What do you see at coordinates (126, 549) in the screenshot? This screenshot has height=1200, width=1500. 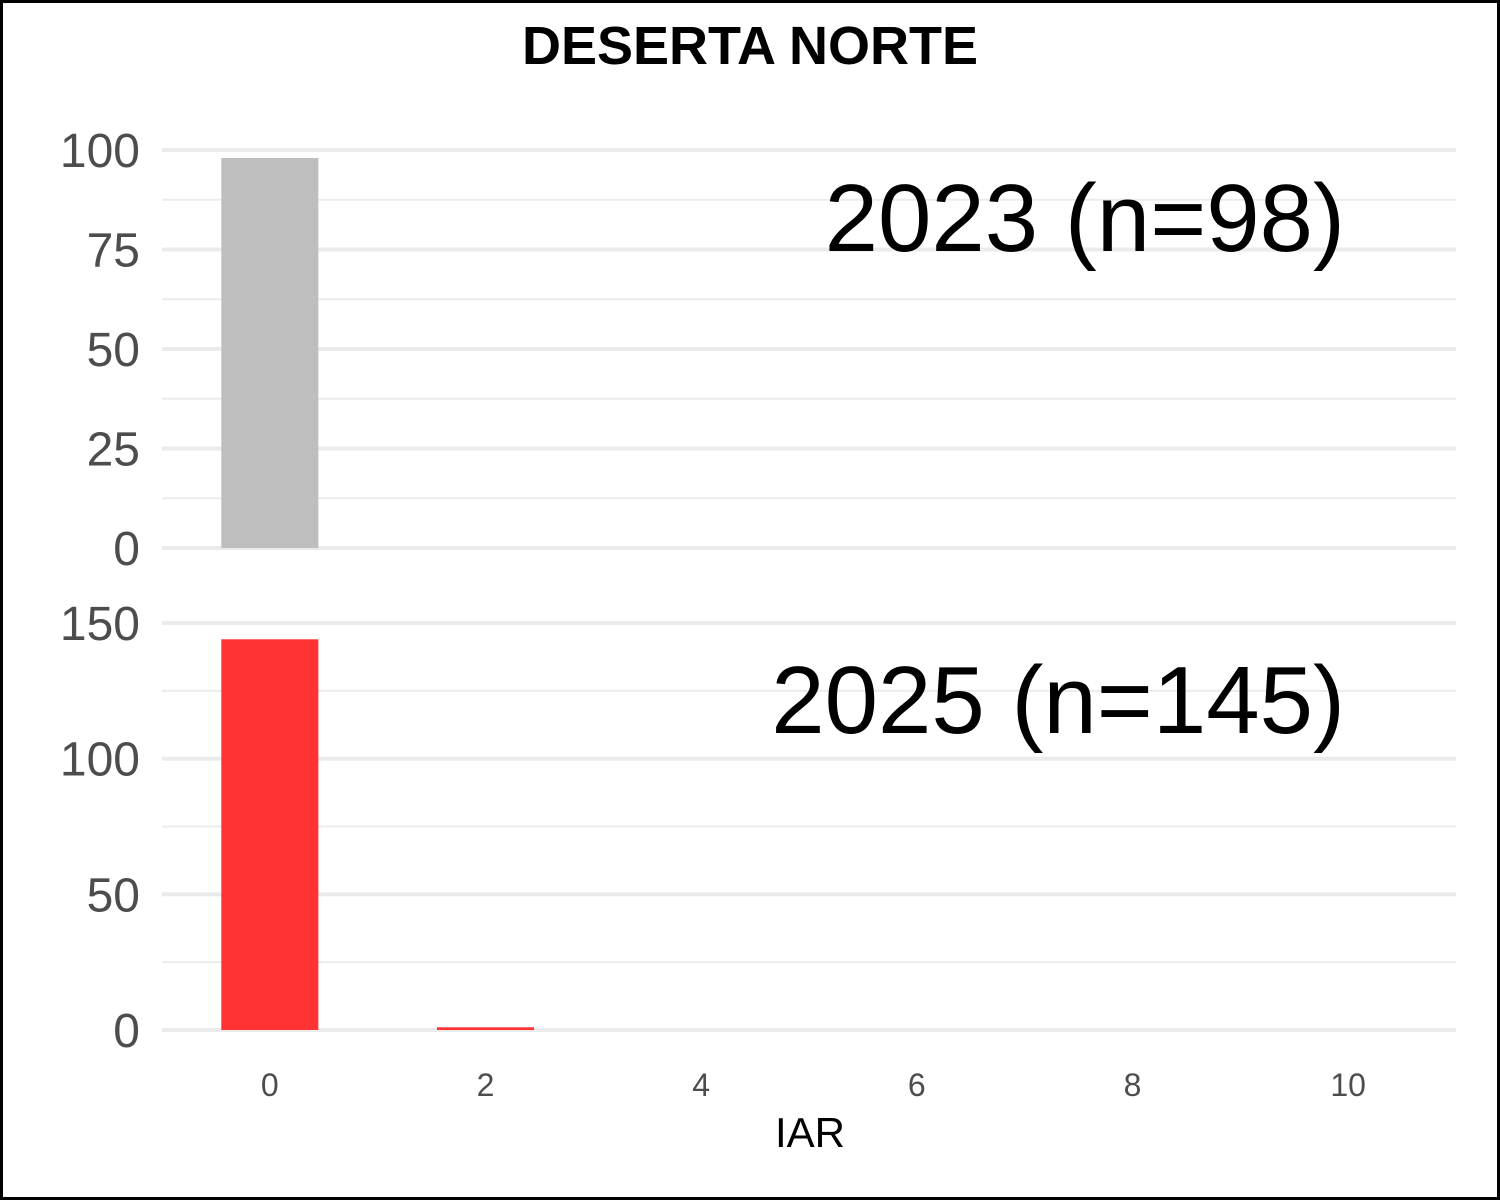 I see `panel-2023-y-tick-label: 0` at bounding box center [126, 549].